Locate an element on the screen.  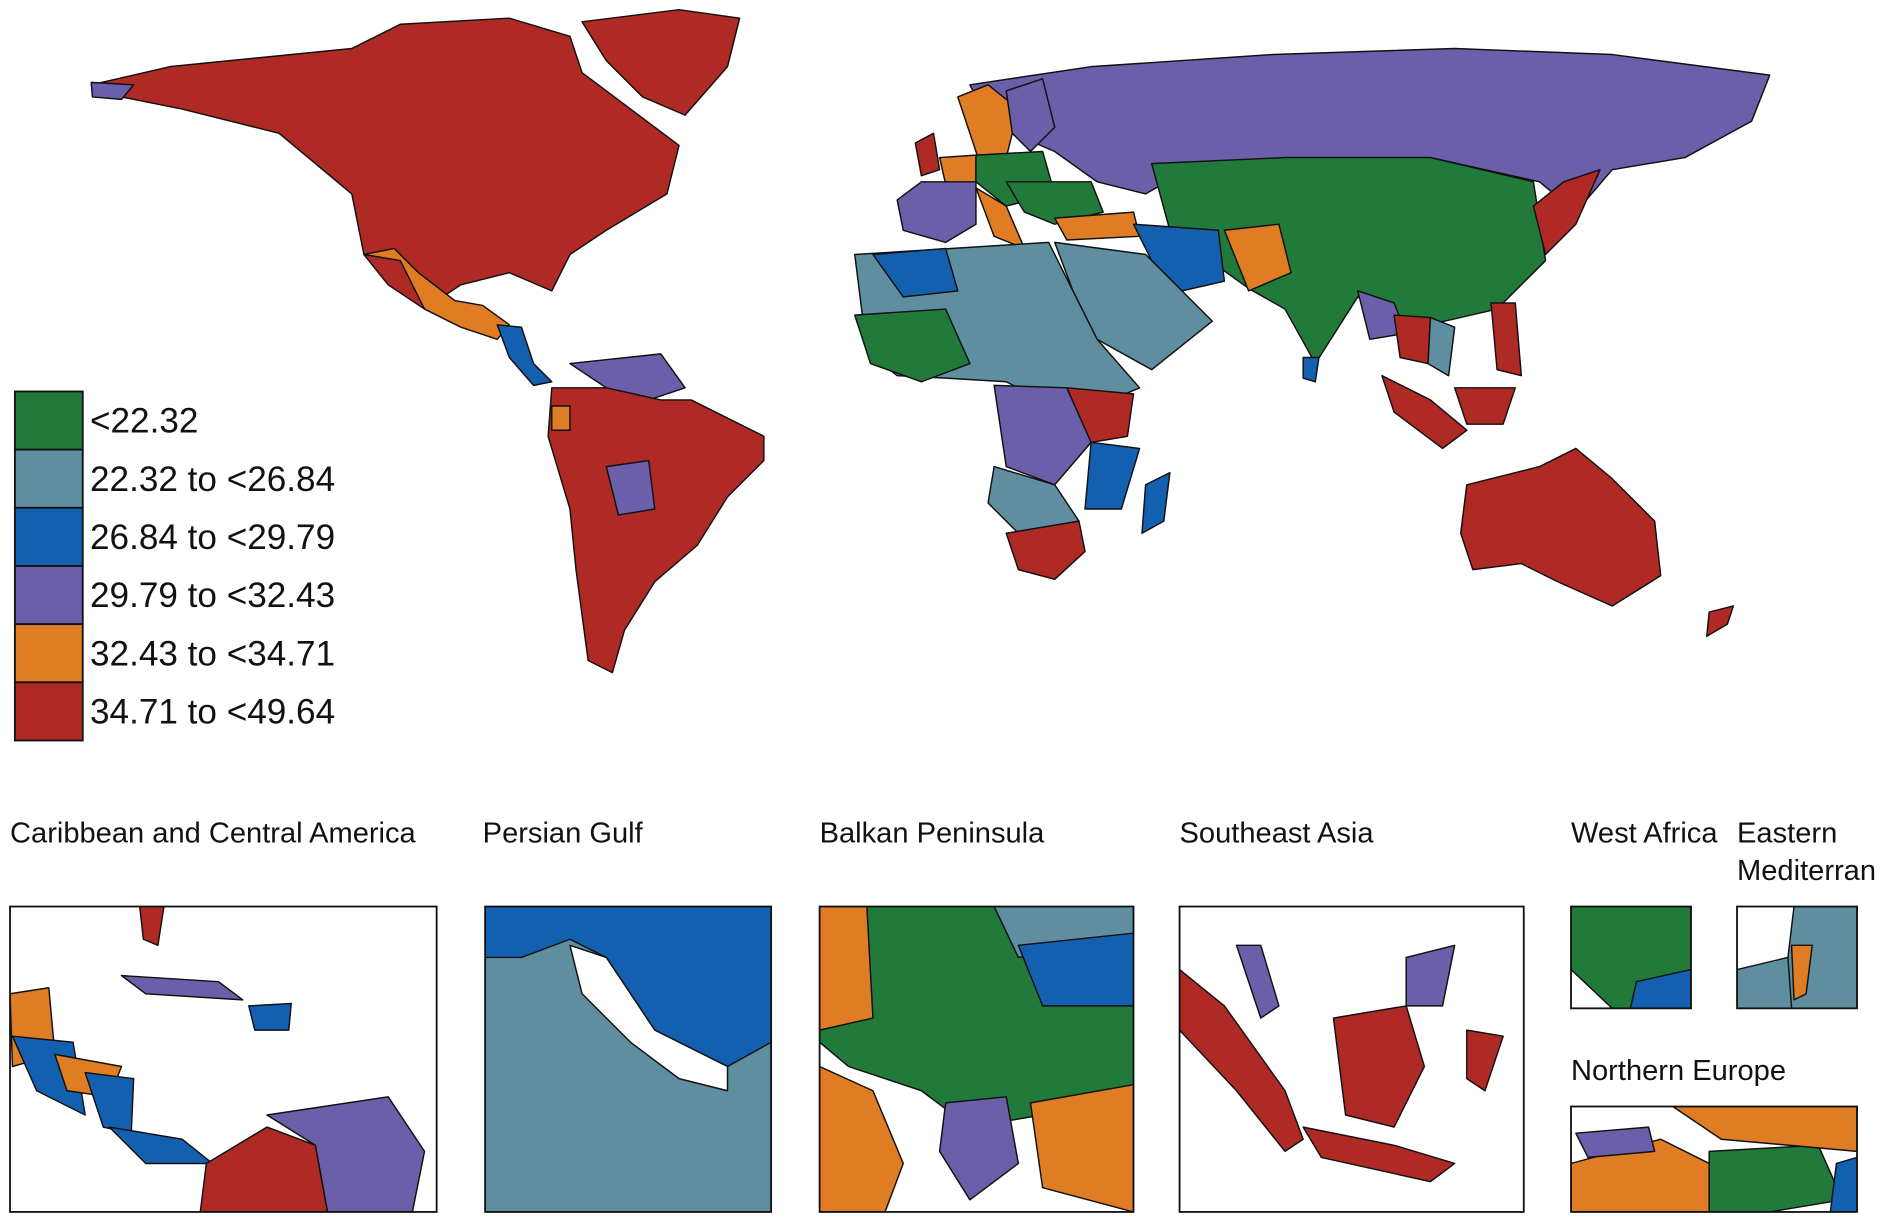
legend-label: 32.43 to <34.71 is located at coordinates (212, 653).